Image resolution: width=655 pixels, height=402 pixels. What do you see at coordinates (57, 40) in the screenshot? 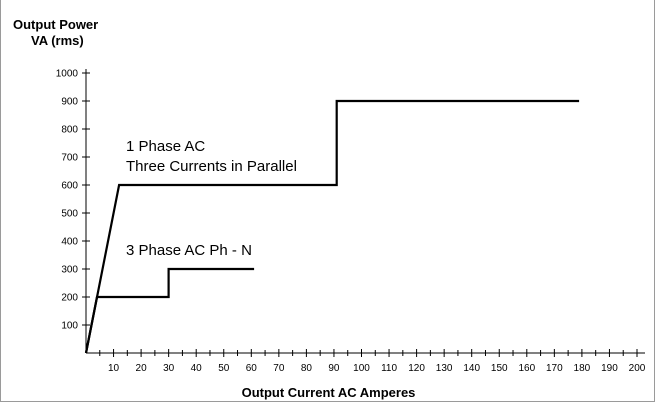
I see `y-axis-title-line-2: VA (rms)` at bounding box center [57, 40].